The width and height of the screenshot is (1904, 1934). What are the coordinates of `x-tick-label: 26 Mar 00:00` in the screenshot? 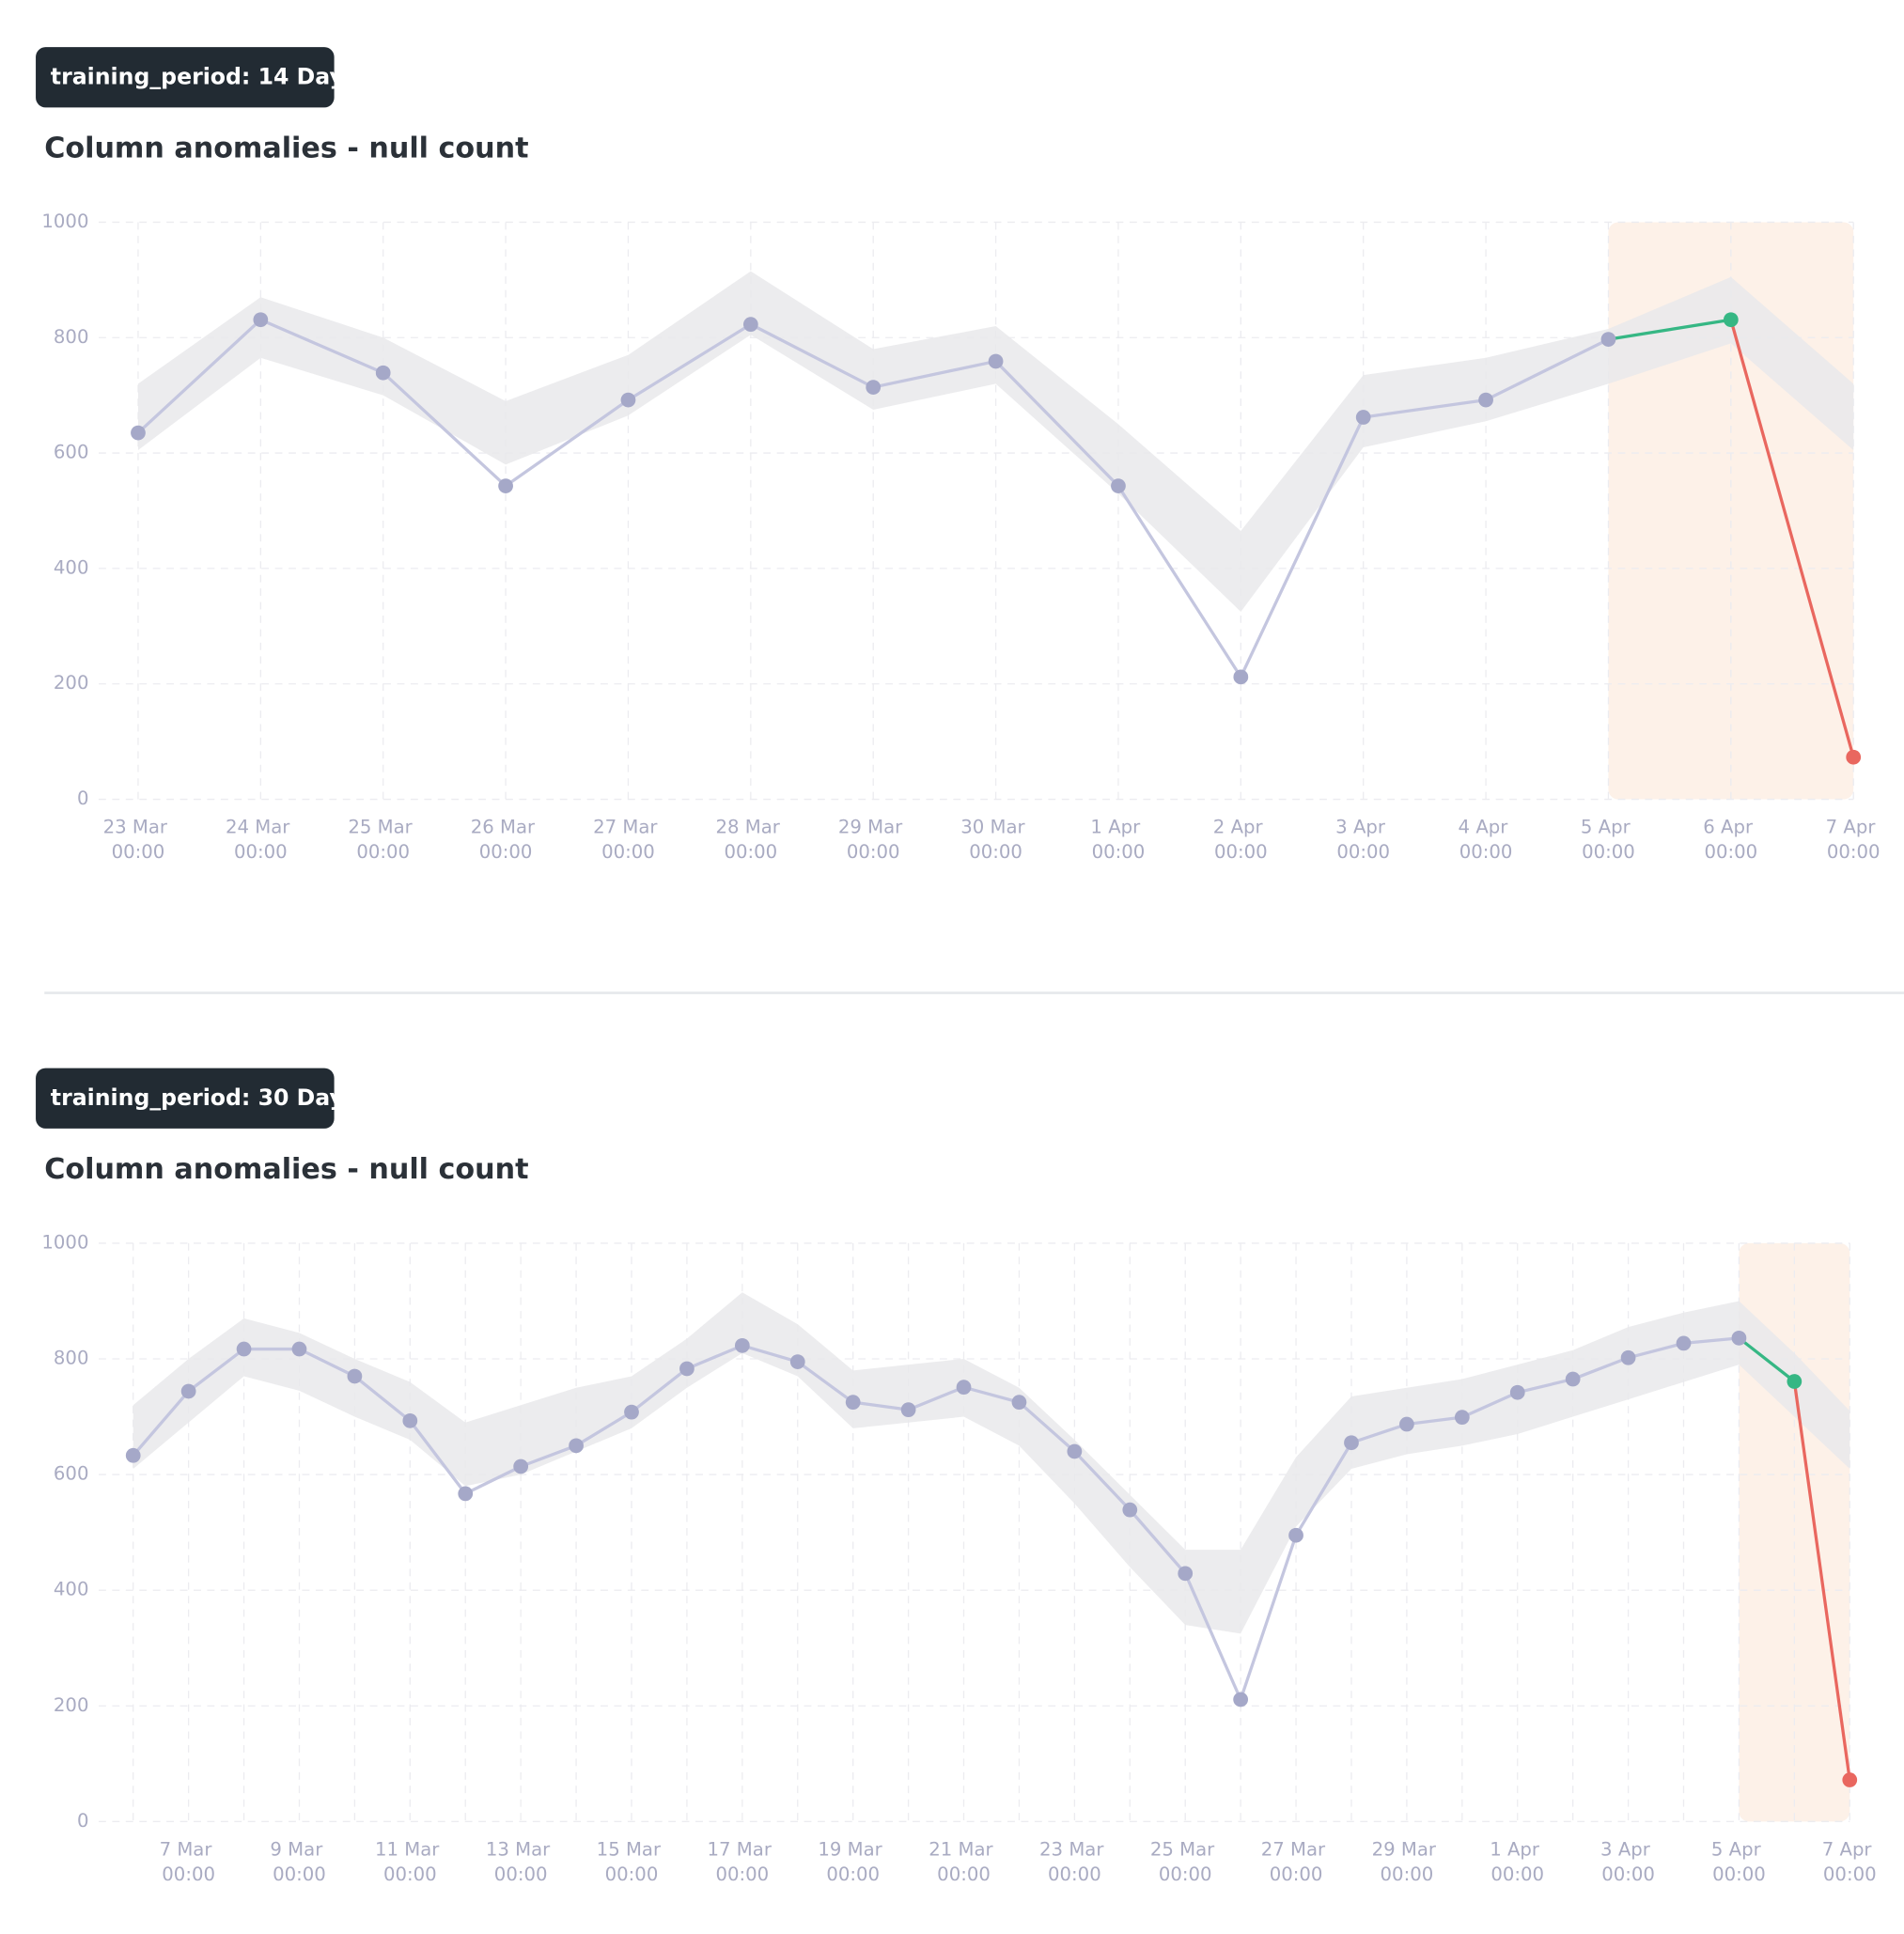 It's located at (506, 839).